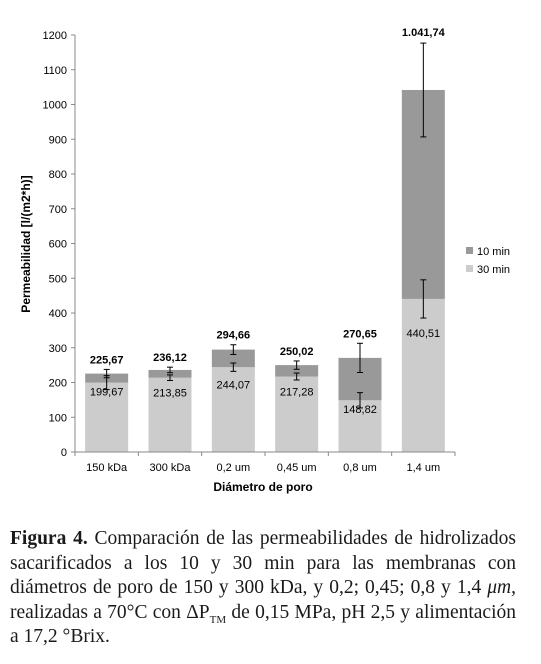  Describe the element at coordinates (297, 352) in the screenshot. I see `data-label-total: 250,02` at that location.